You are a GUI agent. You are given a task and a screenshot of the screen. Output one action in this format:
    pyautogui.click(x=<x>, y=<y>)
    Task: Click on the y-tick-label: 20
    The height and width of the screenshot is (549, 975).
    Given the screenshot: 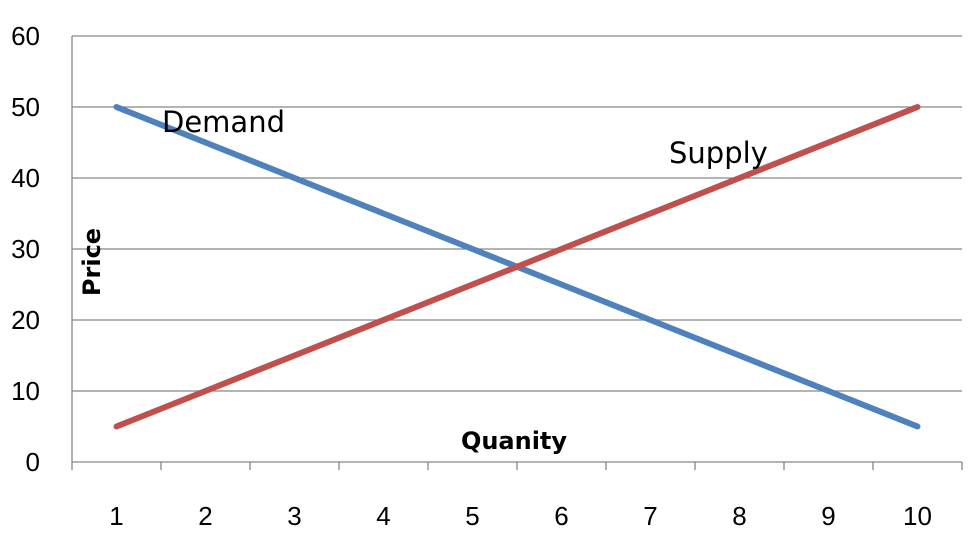 What is the action you would take?
    pyautogui.click(x=25, y=320)
    